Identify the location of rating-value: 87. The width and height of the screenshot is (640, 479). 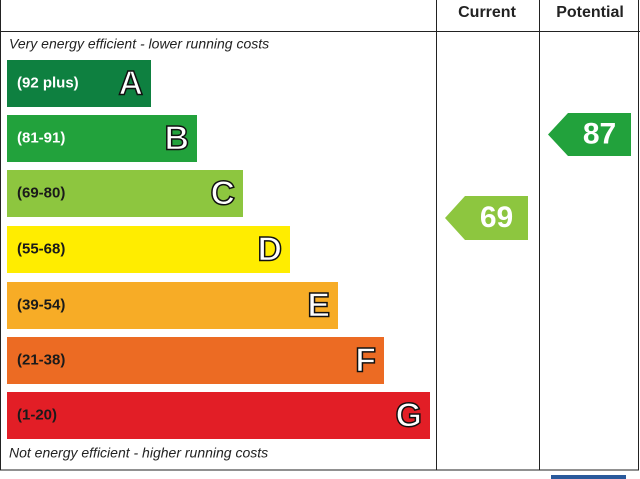
(599, 133).